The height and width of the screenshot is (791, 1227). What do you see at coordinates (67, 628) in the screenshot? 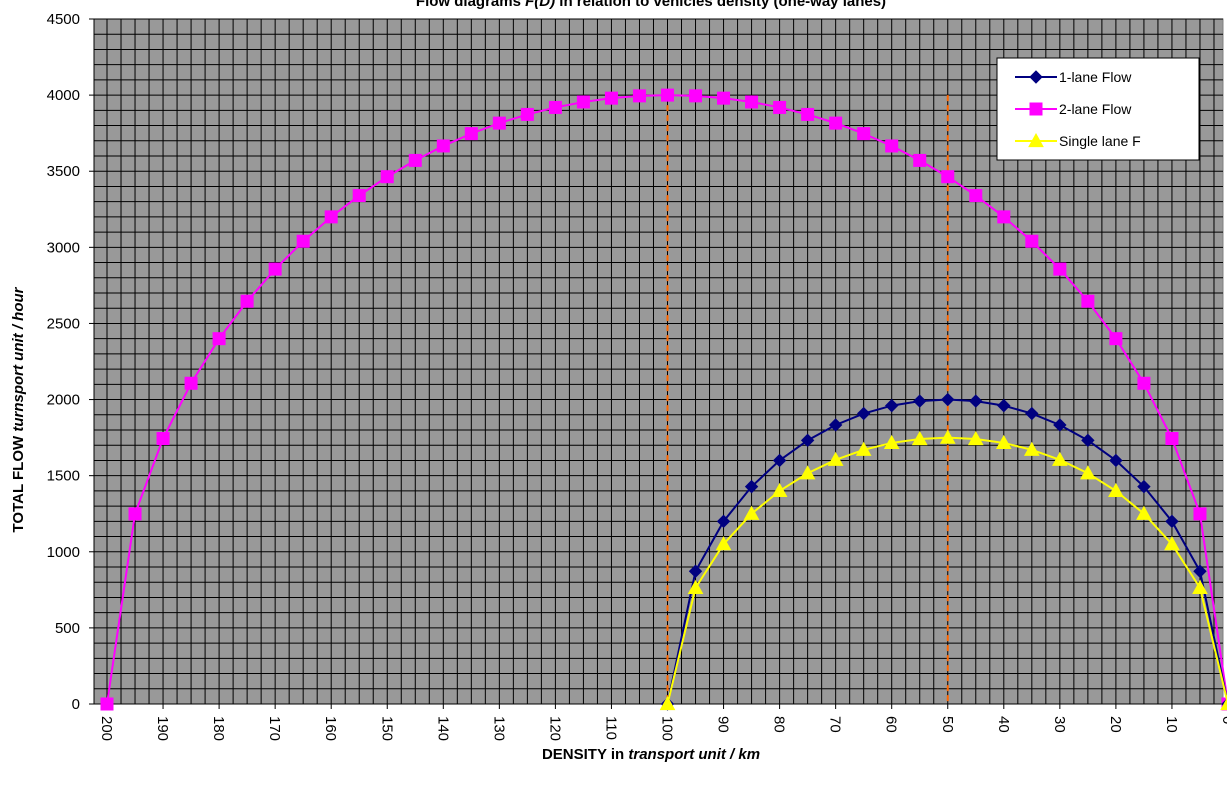
I see `y-tick-label: 500` at bounding box center [67, 628].